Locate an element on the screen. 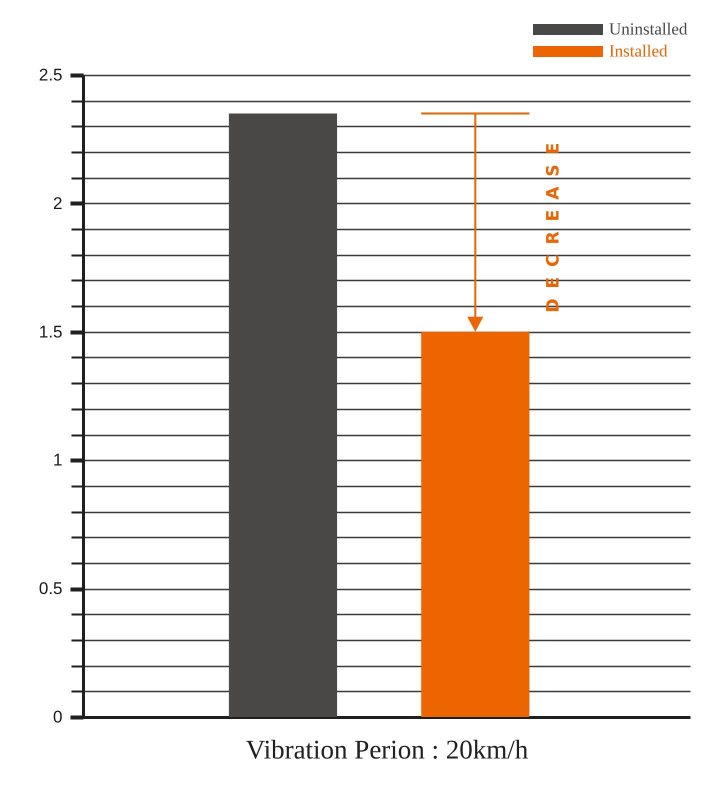 Image resolution: width=728 pixels, height=785 pixels. y-tick-label: 1.5 is located at coordinates (50, 332).